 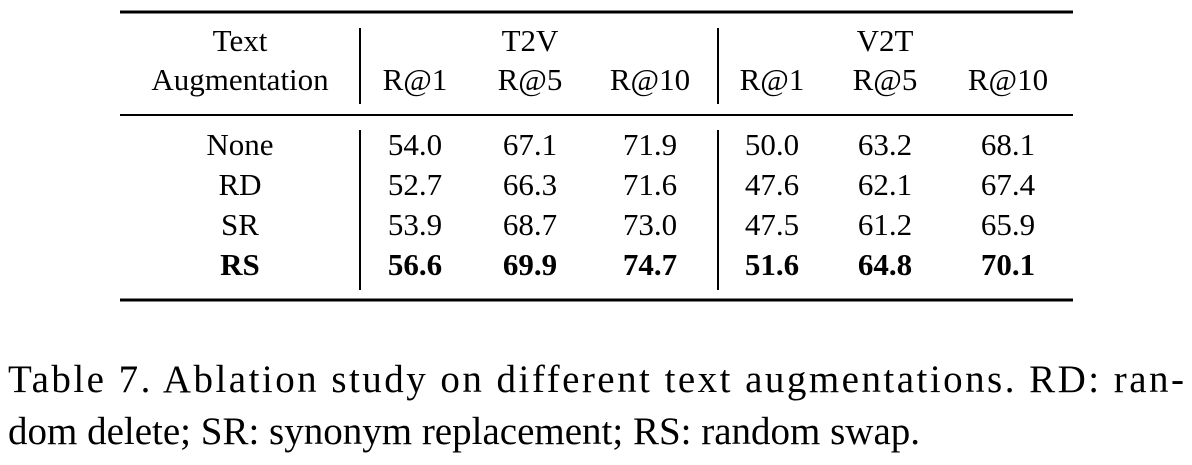 I want to click on row-label: None, so click(x=239, y=144).